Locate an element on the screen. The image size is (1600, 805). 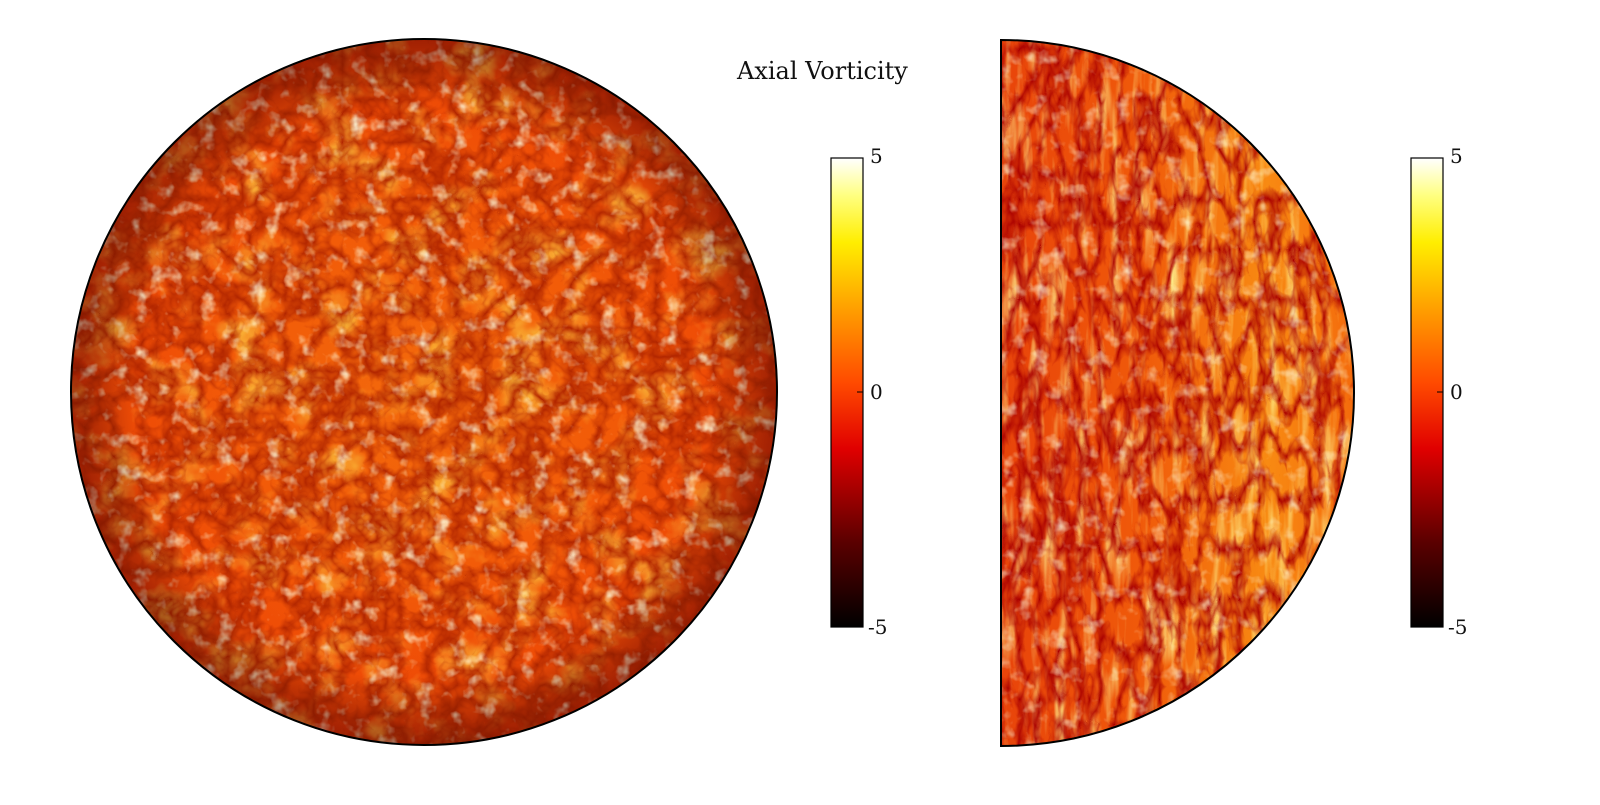
figure-title: Axial Vorticity is located at coordinates (822, 71).